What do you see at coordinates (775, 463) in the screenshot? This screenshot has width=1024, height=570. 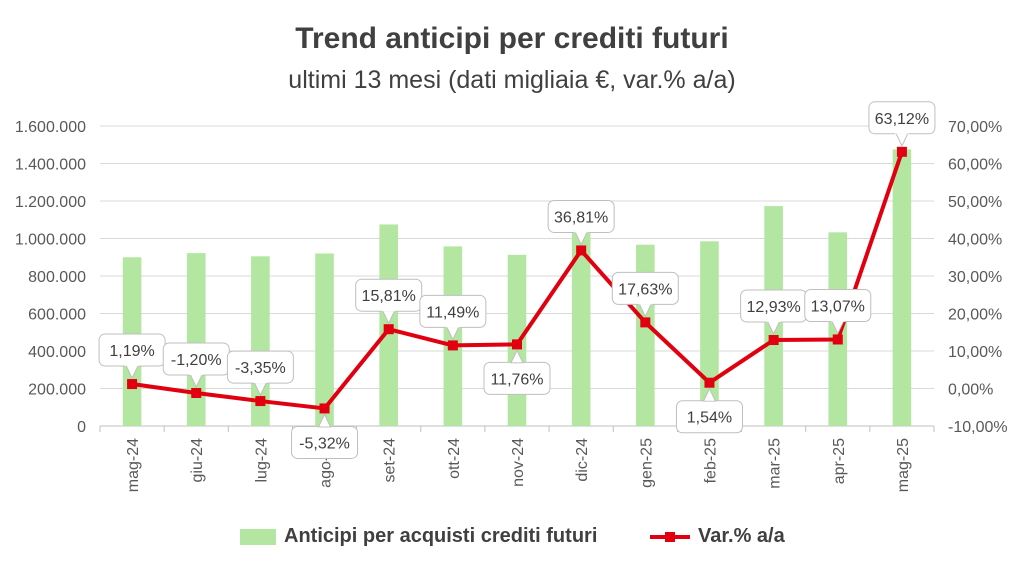 I see `x-tick-label: mar-25` at bounding box center [775, 463].